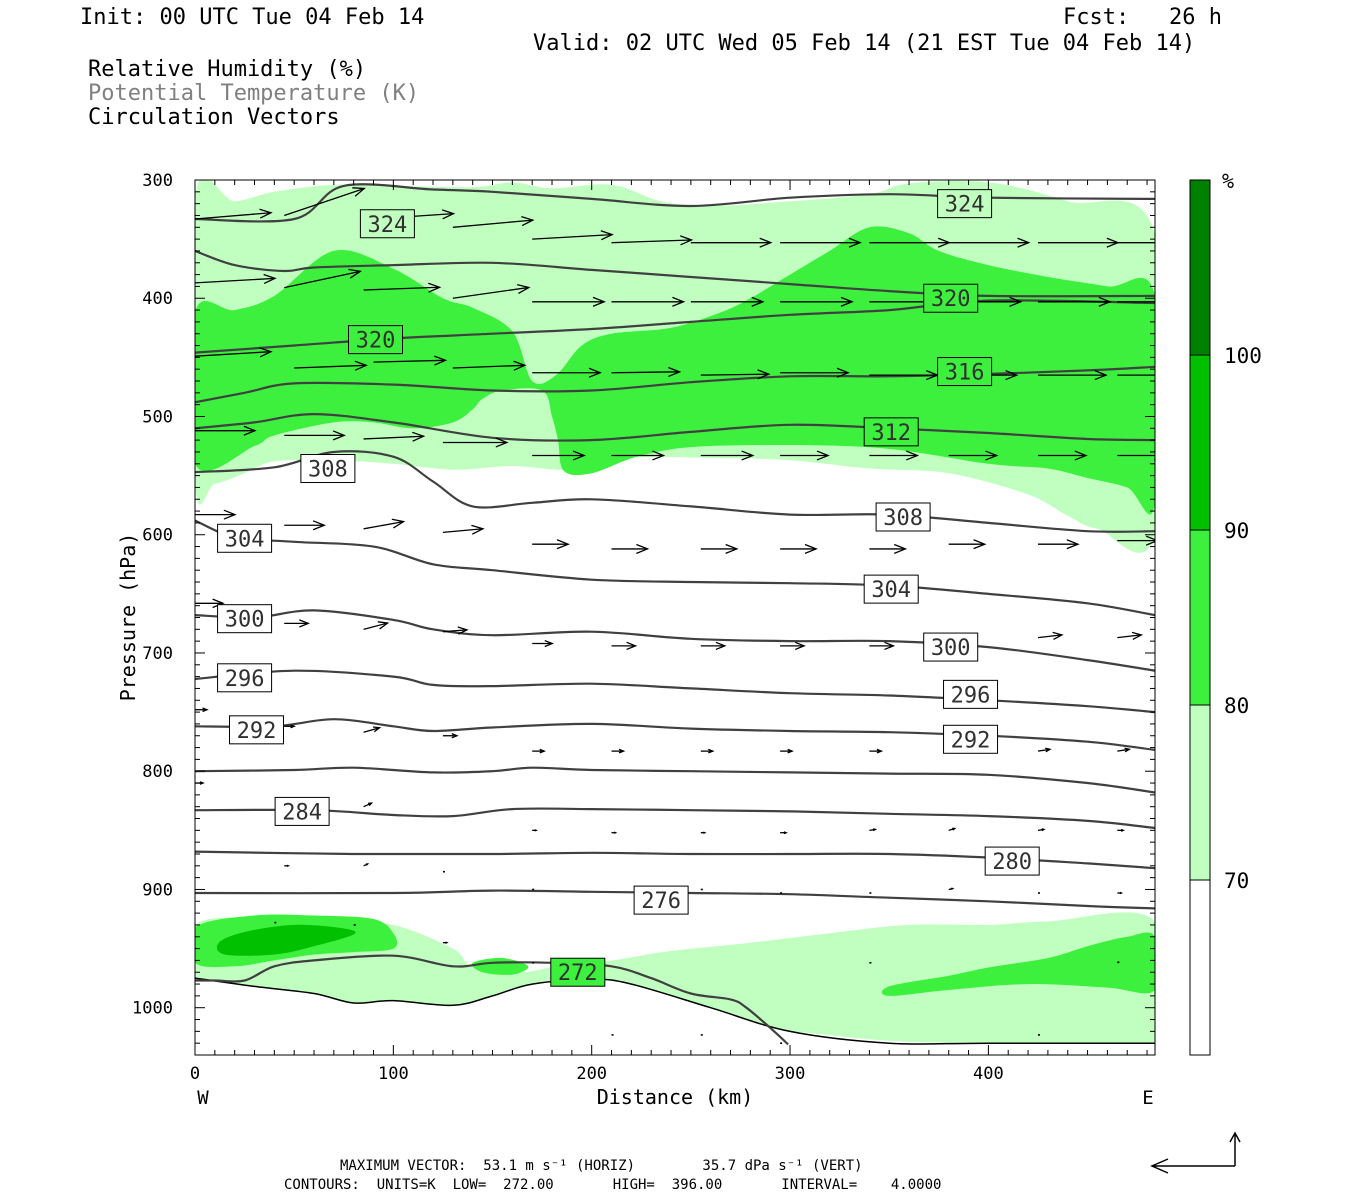 The image size is (1350, 1200). Describe the element at coordinates (903, 518) in the screenshot. I see `contour-label-text: 308` at that location.